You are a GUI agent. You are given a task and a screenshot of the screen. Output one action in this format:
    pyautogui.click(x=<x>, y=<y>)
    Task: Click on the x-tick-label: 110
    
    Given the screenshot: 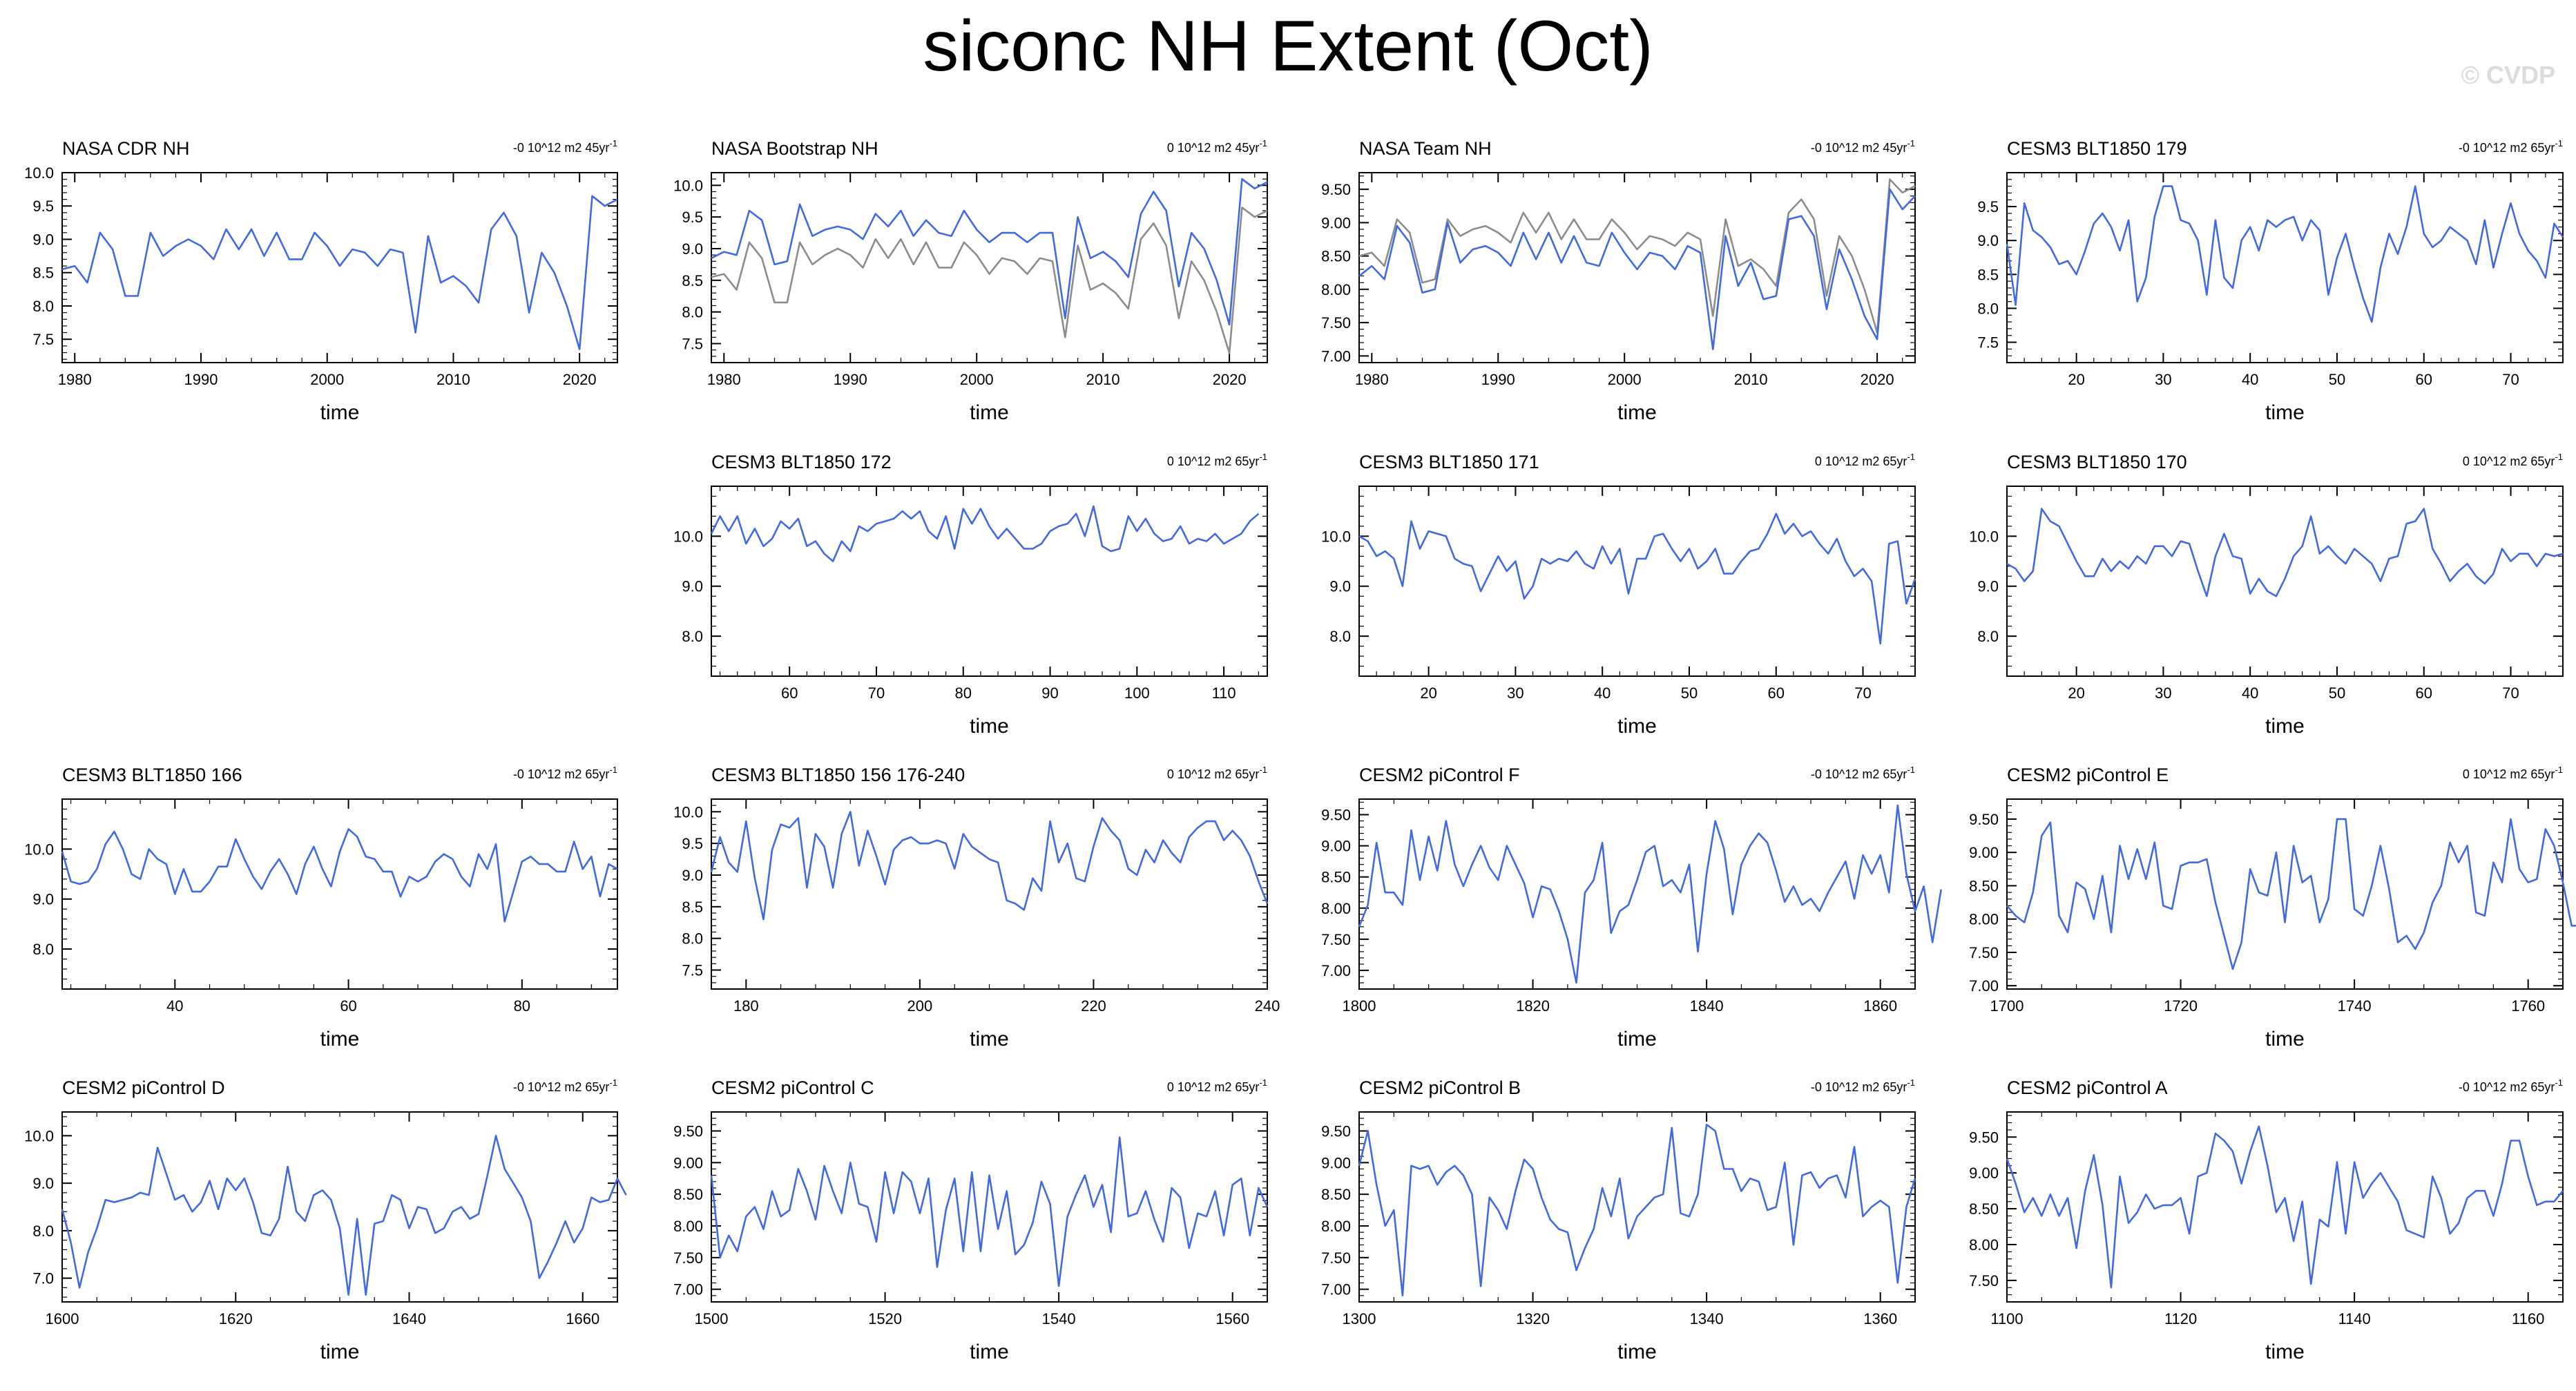 What is the action you would take?
    pyautogui.click(x=1224, y=693)
    